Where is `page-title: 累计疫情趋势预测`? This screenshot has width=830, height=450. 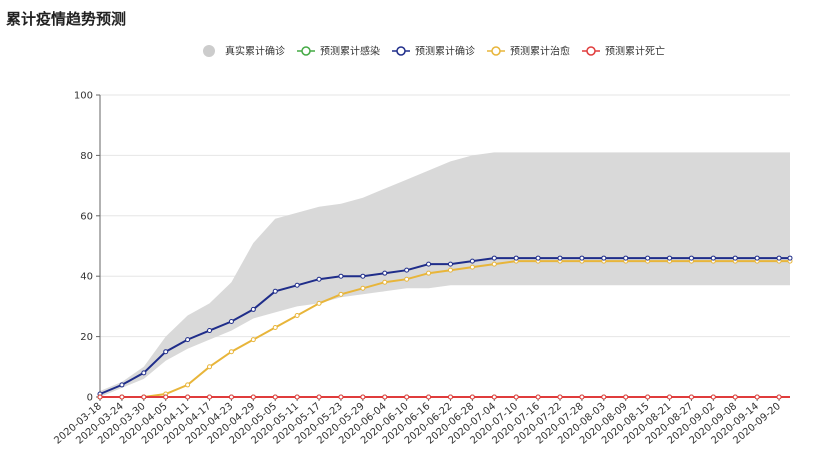 page-title: 累计疫情趋势预测 is located at coordinates (66, 19).